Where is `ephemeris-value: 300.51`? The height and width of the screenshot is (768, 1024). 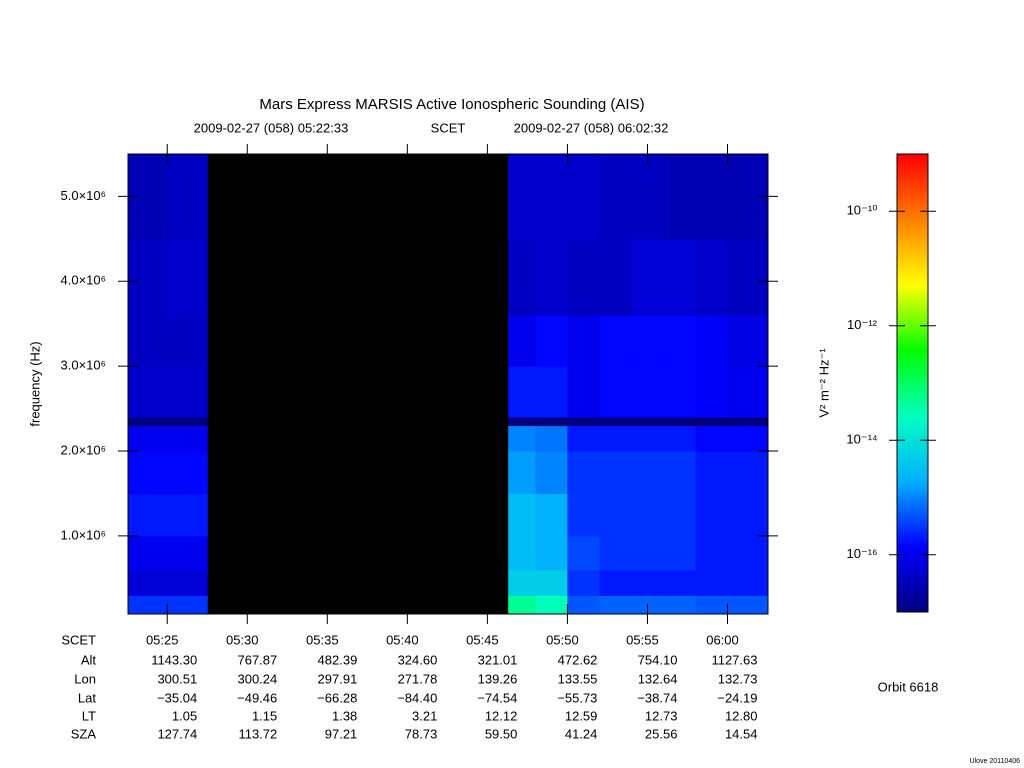 ephemeris-value: 300.51 is located at coordinates (177, 678).